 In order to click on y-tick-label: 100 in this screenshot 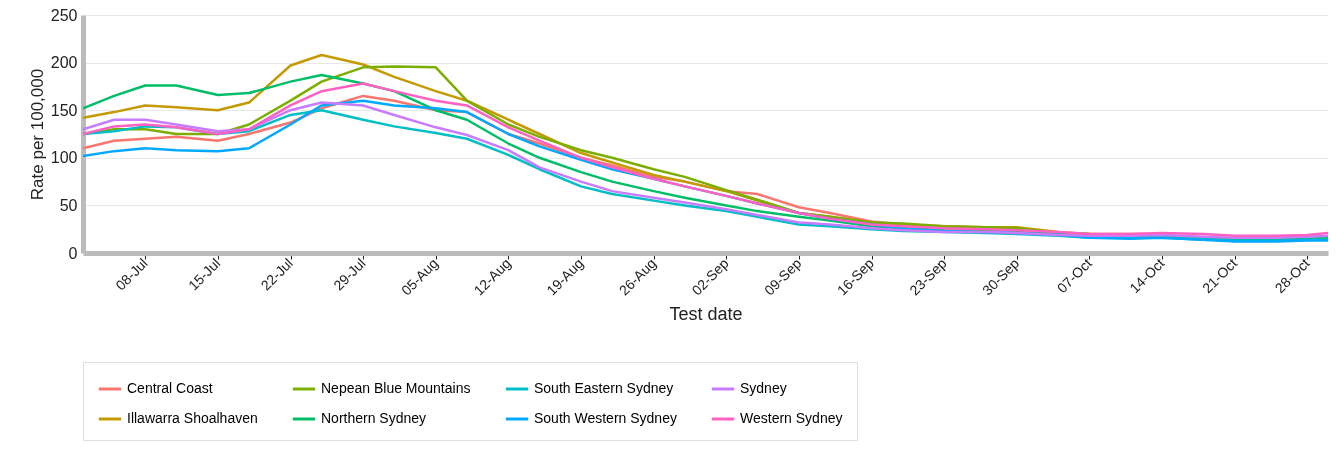, I will do `click(64, 158)`.